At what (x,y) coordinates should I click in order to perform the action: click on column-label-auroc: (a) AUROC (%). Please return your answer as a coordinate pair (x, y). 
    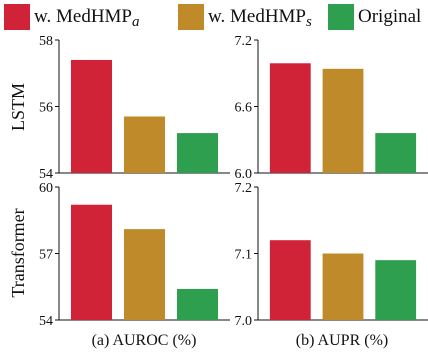
    Looking at the image, I should click on (144, 340).